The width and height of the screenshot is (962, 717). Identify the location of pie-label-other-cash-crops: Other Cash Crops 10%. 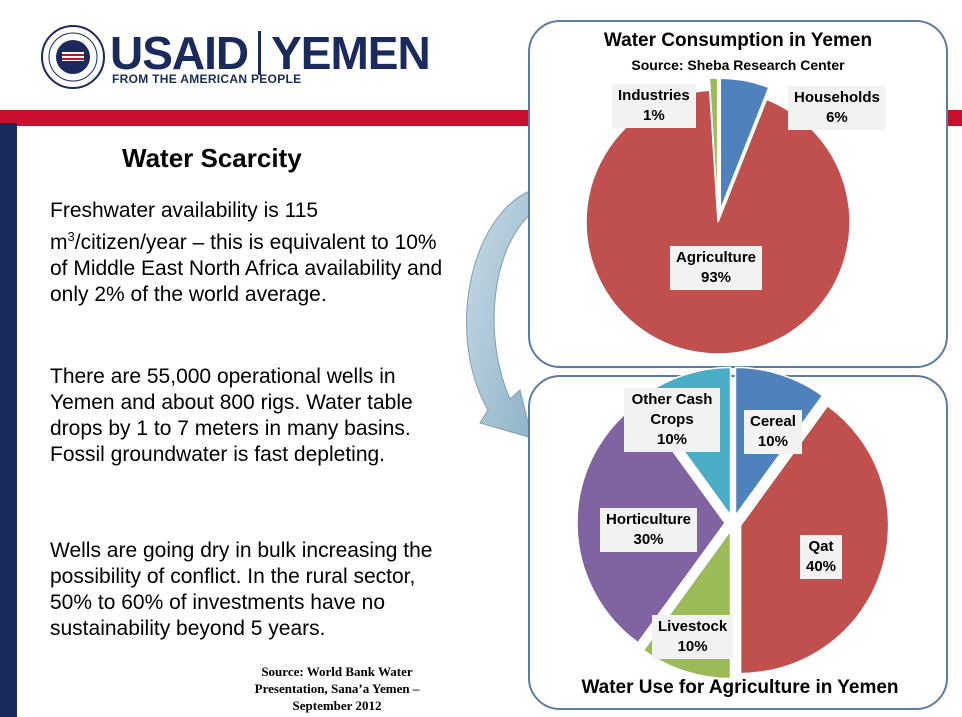
(672, 420).